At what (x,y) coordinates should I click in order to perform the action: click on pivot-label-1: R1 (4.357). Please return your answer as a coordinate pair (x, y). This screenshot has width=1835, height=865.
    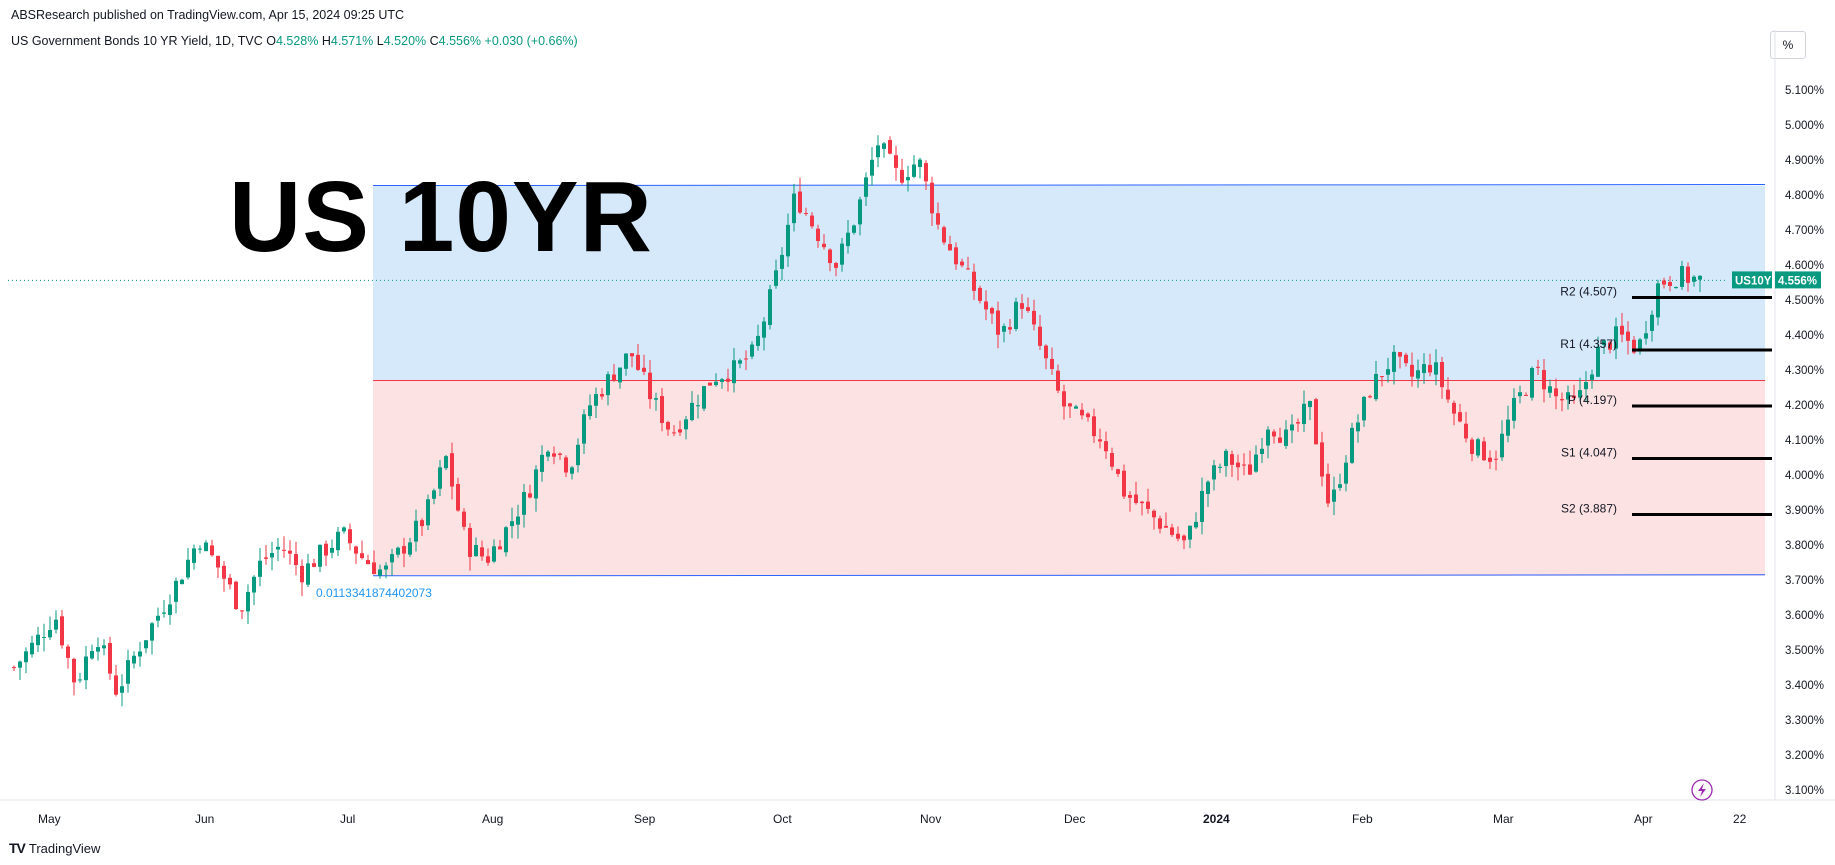
    Looking at the image, I should click on (1588, 344).